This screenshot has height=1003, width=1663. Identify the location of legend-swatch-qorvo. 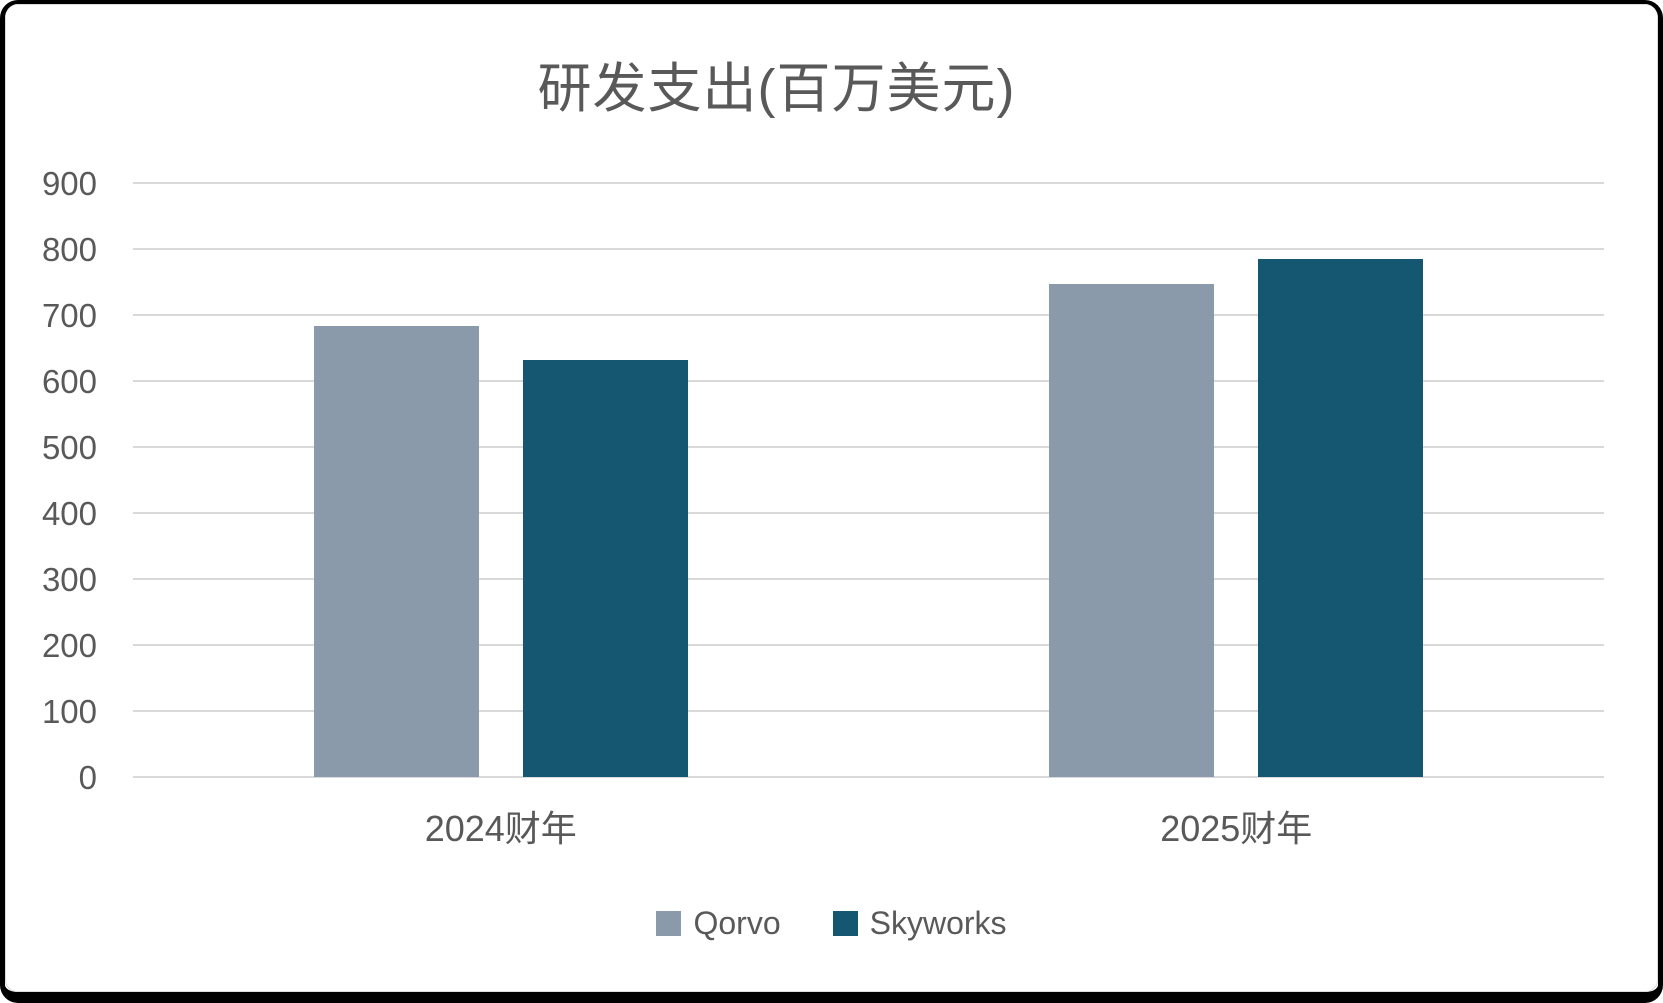
(669, 923).